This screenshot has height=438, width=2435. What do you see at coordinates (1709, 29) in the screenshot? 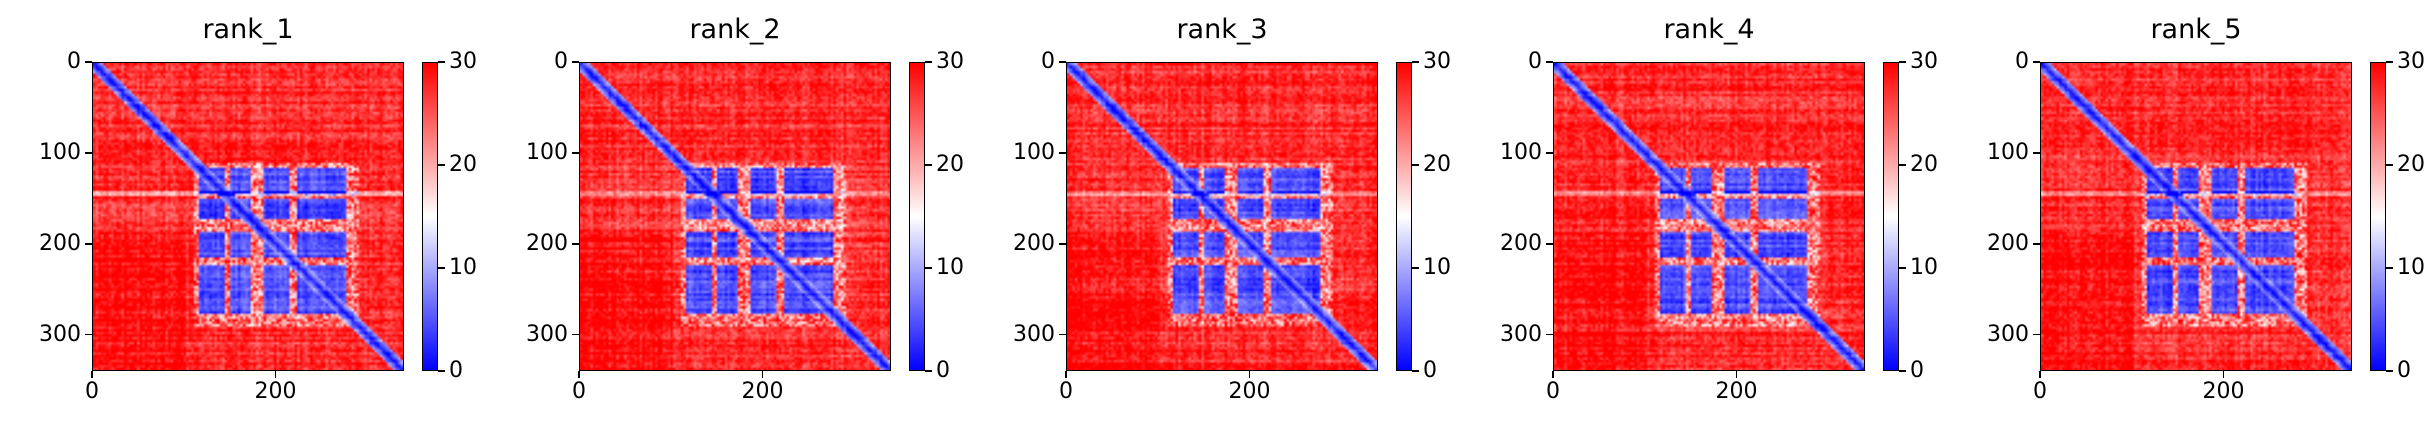
I see `panel-title: rank_4` at bounding box center [1709, 29].